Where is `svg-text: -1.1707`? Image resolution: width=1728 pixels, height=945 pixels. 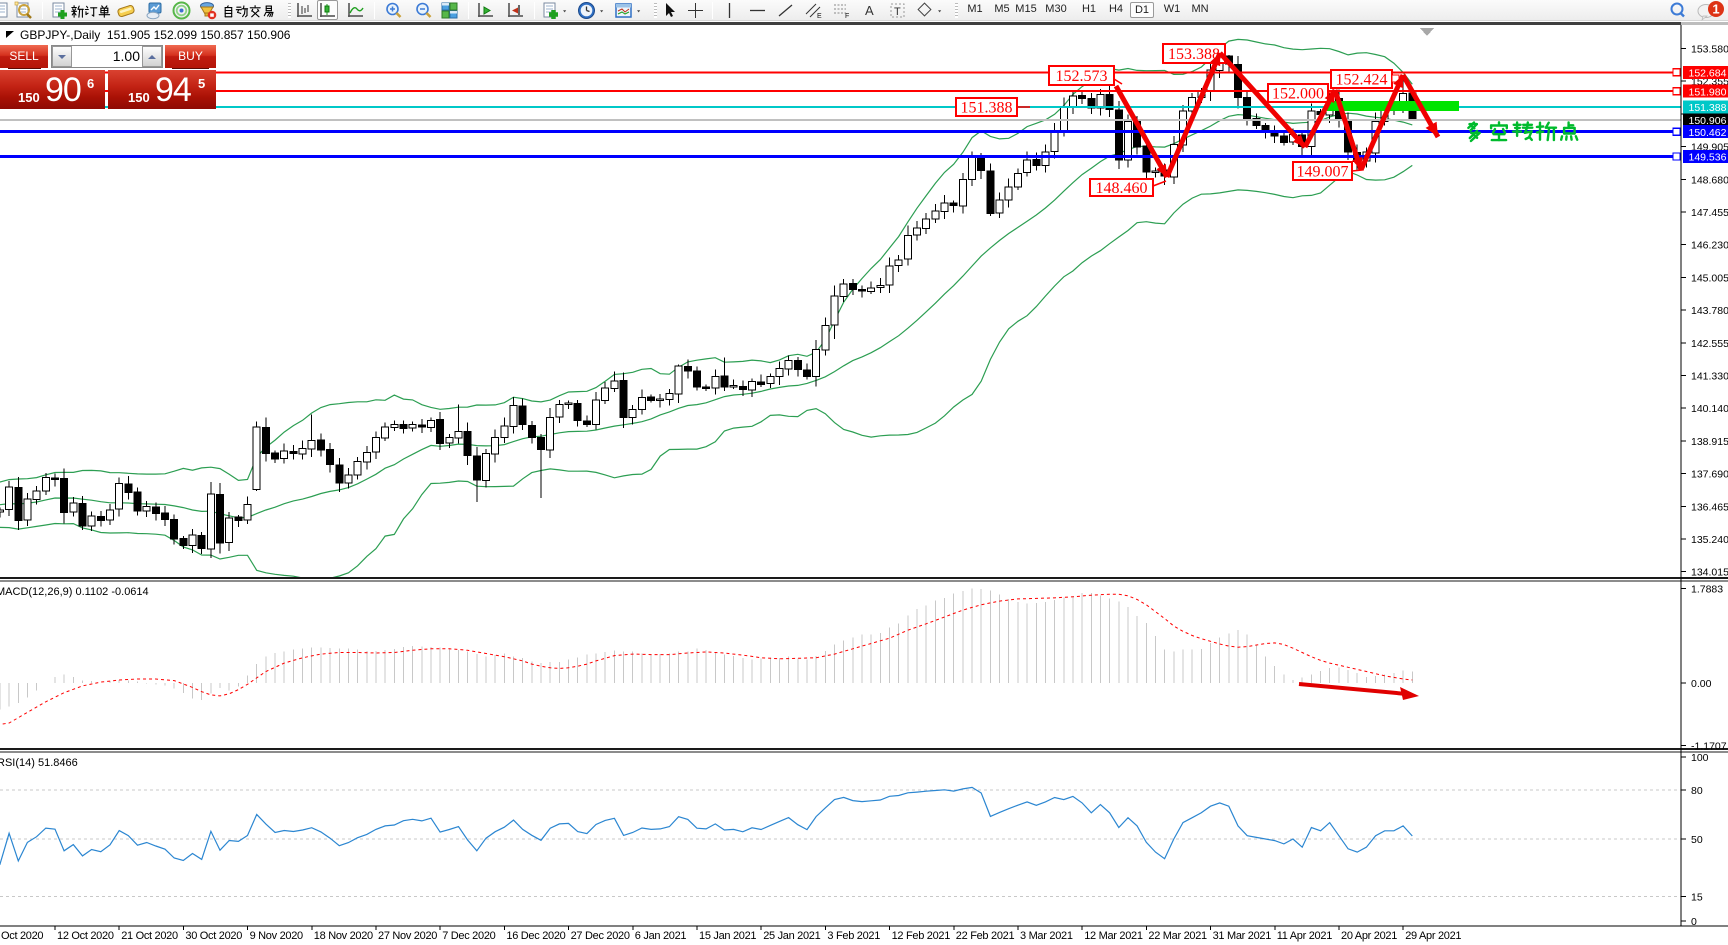
svg-text: -1.1707 is located at coordinates (1709, 747).